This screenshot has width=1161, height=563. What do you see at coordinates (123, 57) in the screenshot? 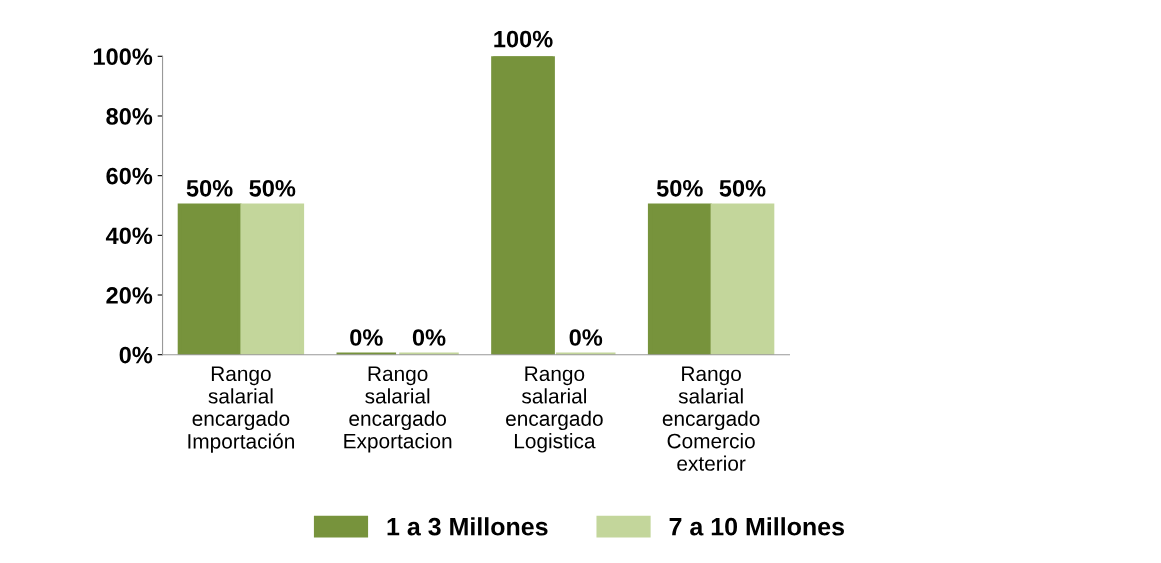
I see `y-tick-label: 100%` at bounding box center [123, 57].